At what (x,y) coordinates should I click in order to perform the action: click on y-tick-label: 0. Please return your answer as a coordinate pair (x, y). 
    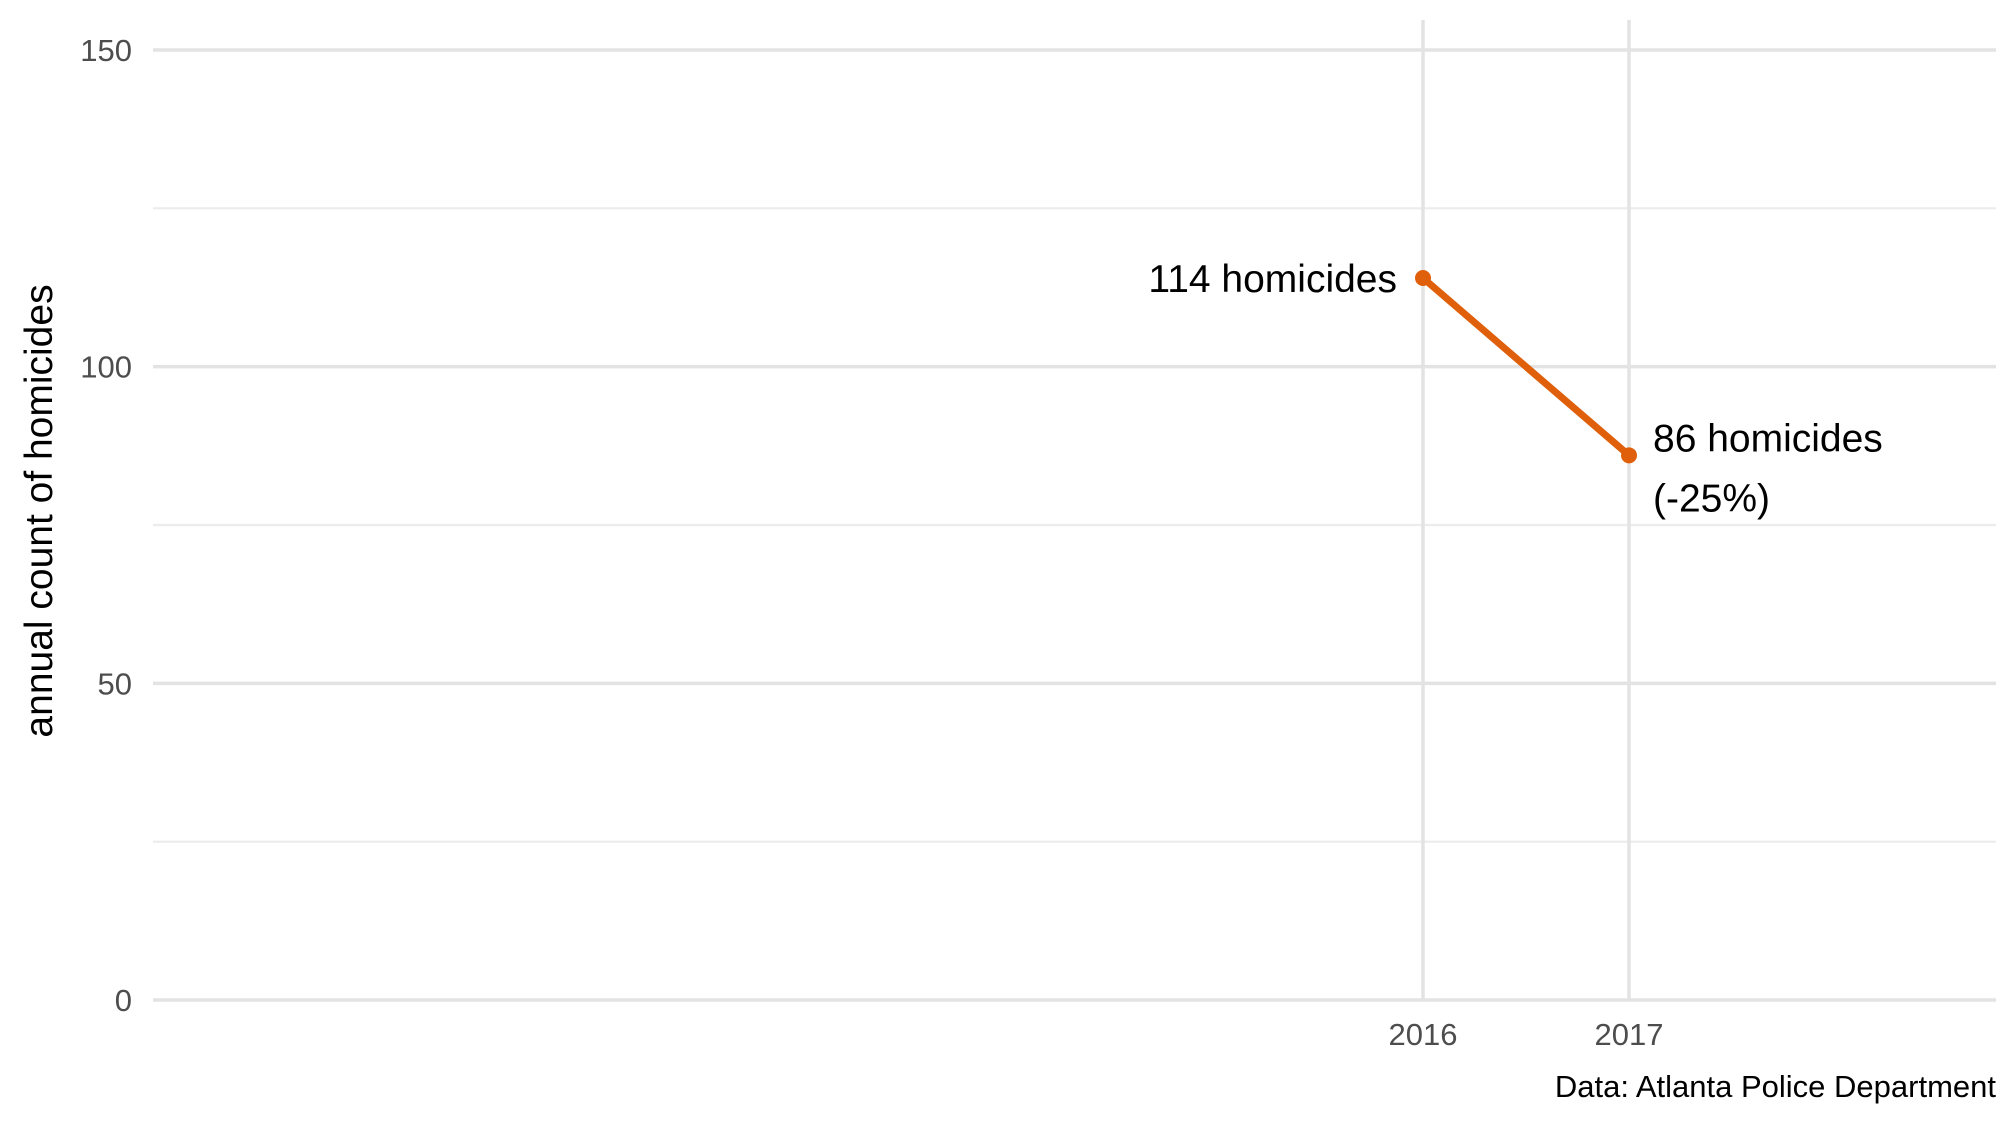
    Looking at the image, I should click on (123, 1000).